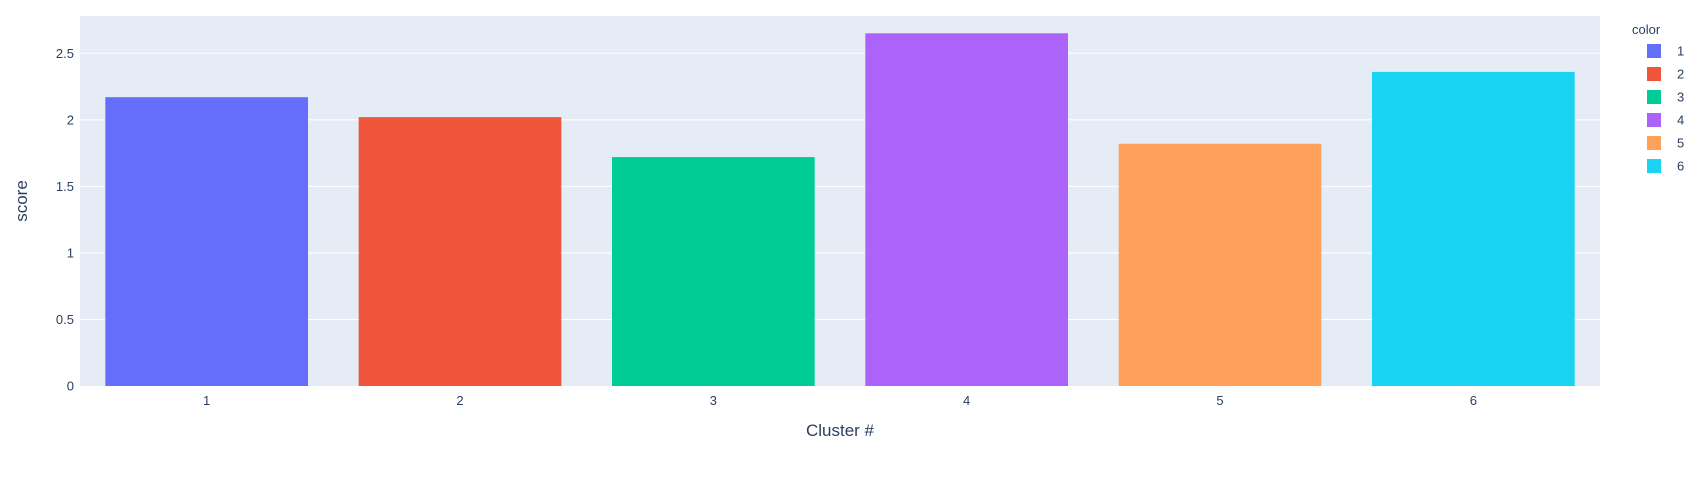 The height and width of the screenshot is (481, 1704). Describe the element at coordinates (840, 430) in the screenshot. I see `x-axis-title: Cluster #` at that location.